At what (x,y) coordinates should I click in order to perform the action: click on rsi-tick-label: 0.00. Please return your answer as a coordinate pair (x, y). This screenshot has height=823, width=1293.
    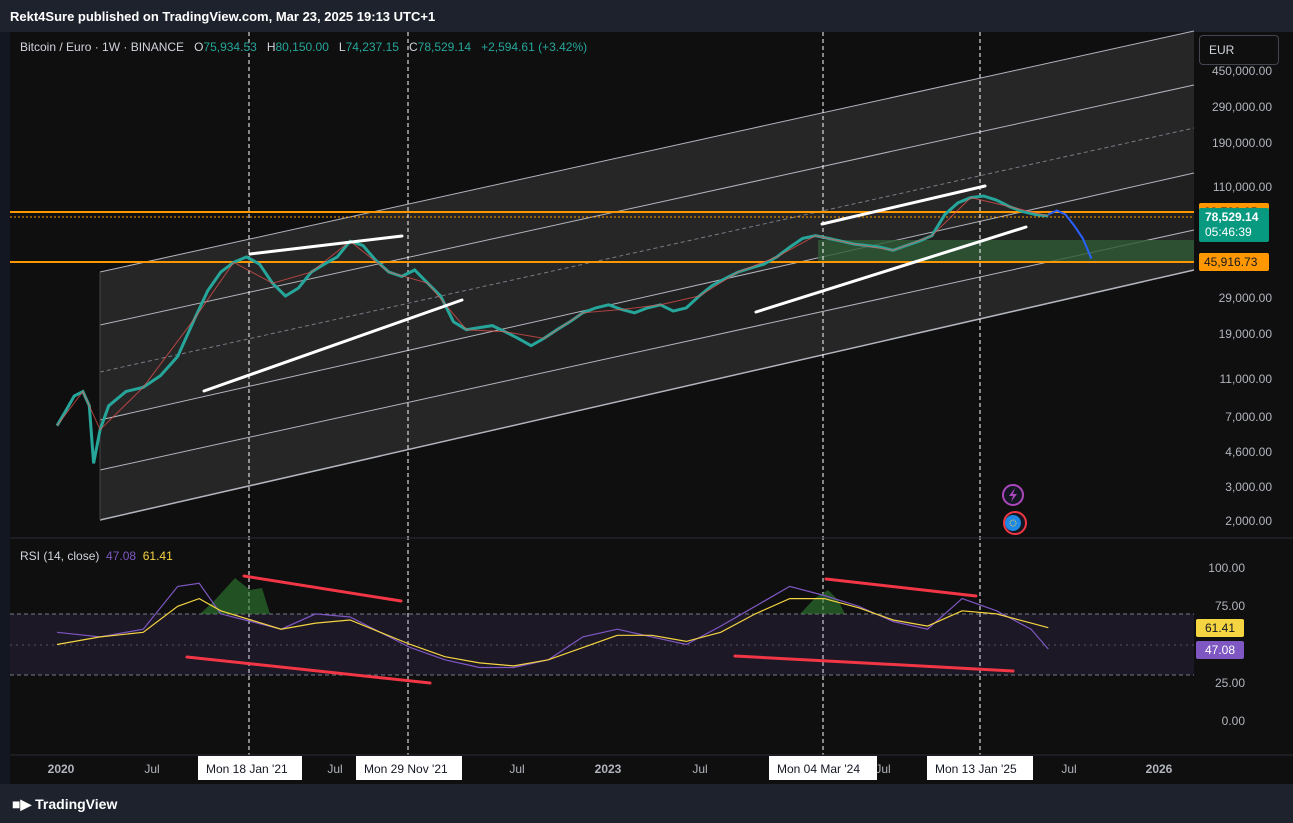
    Looking at the image, I should click on (1234, 721).